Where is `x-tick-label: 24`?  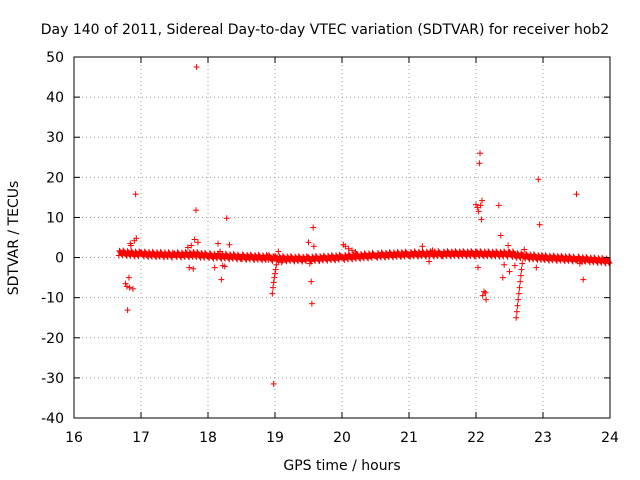 x-tick-label: 24 is located at coordinates (610, 438).